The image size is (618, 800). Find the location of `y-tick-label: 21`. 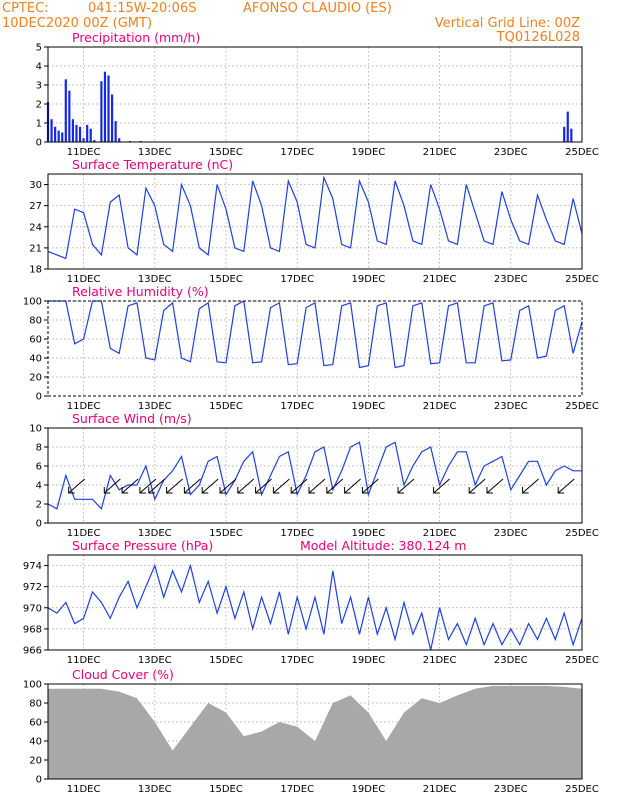

y-tick-label: 21 is located at coordinates (35, 248).